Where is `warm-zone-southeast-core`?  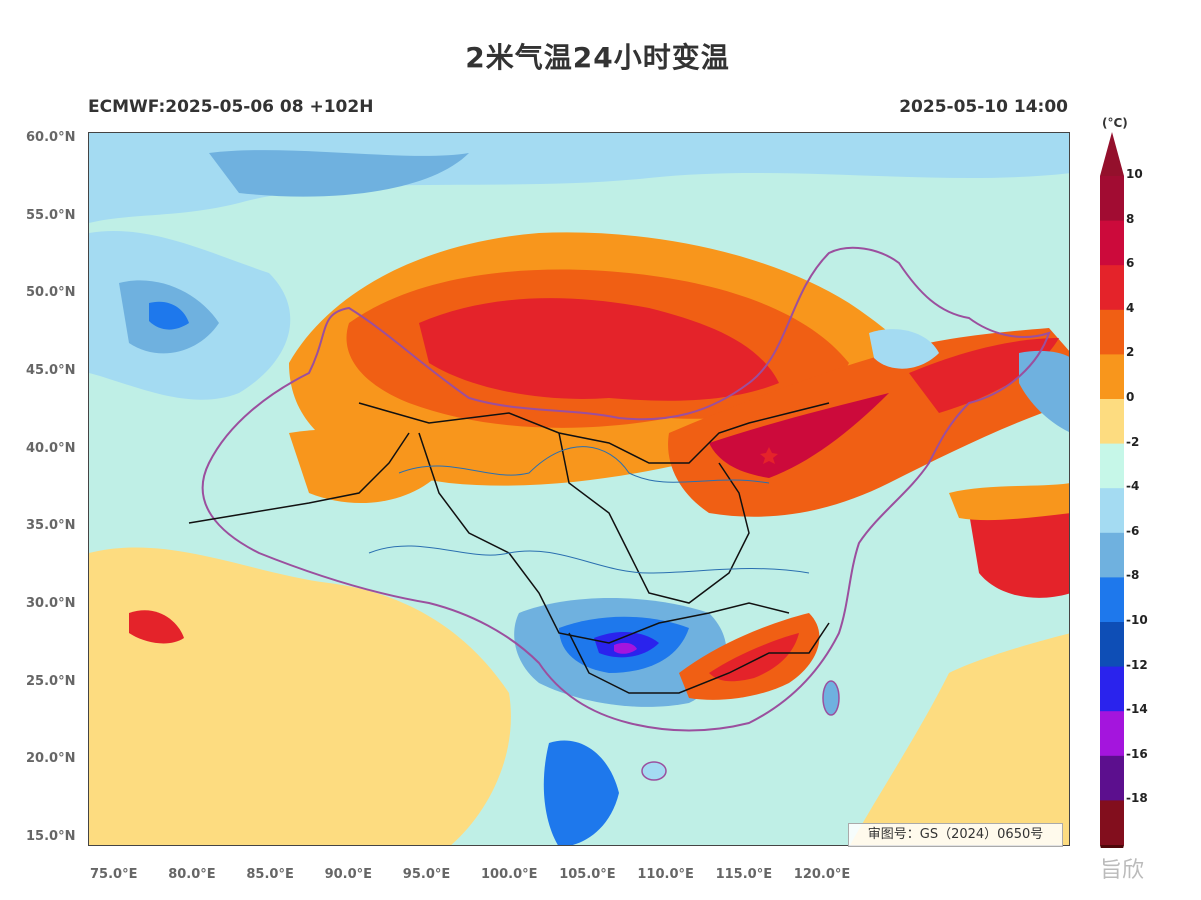 warm-zone-southeast-core is located at coordinates (754, 657).